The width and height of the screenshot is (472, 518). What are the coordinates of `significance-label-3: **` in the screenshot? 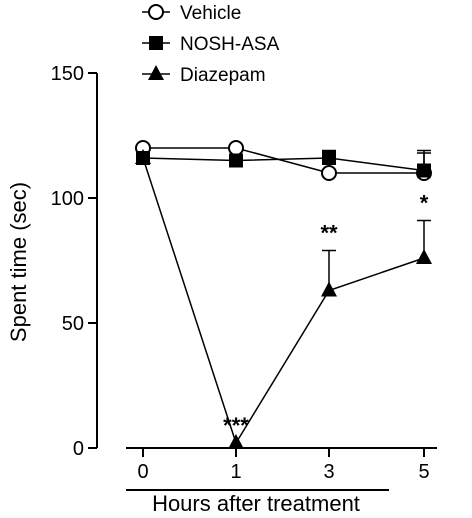 It's located at (329, 233).